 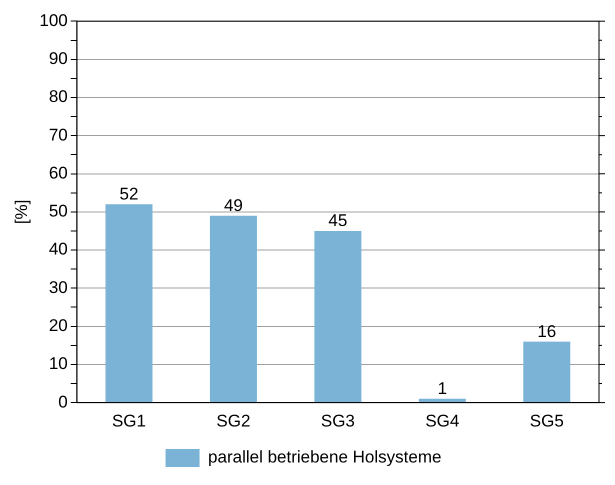 I want to click on y-axis-title: [%], so click(x=21, y=212).